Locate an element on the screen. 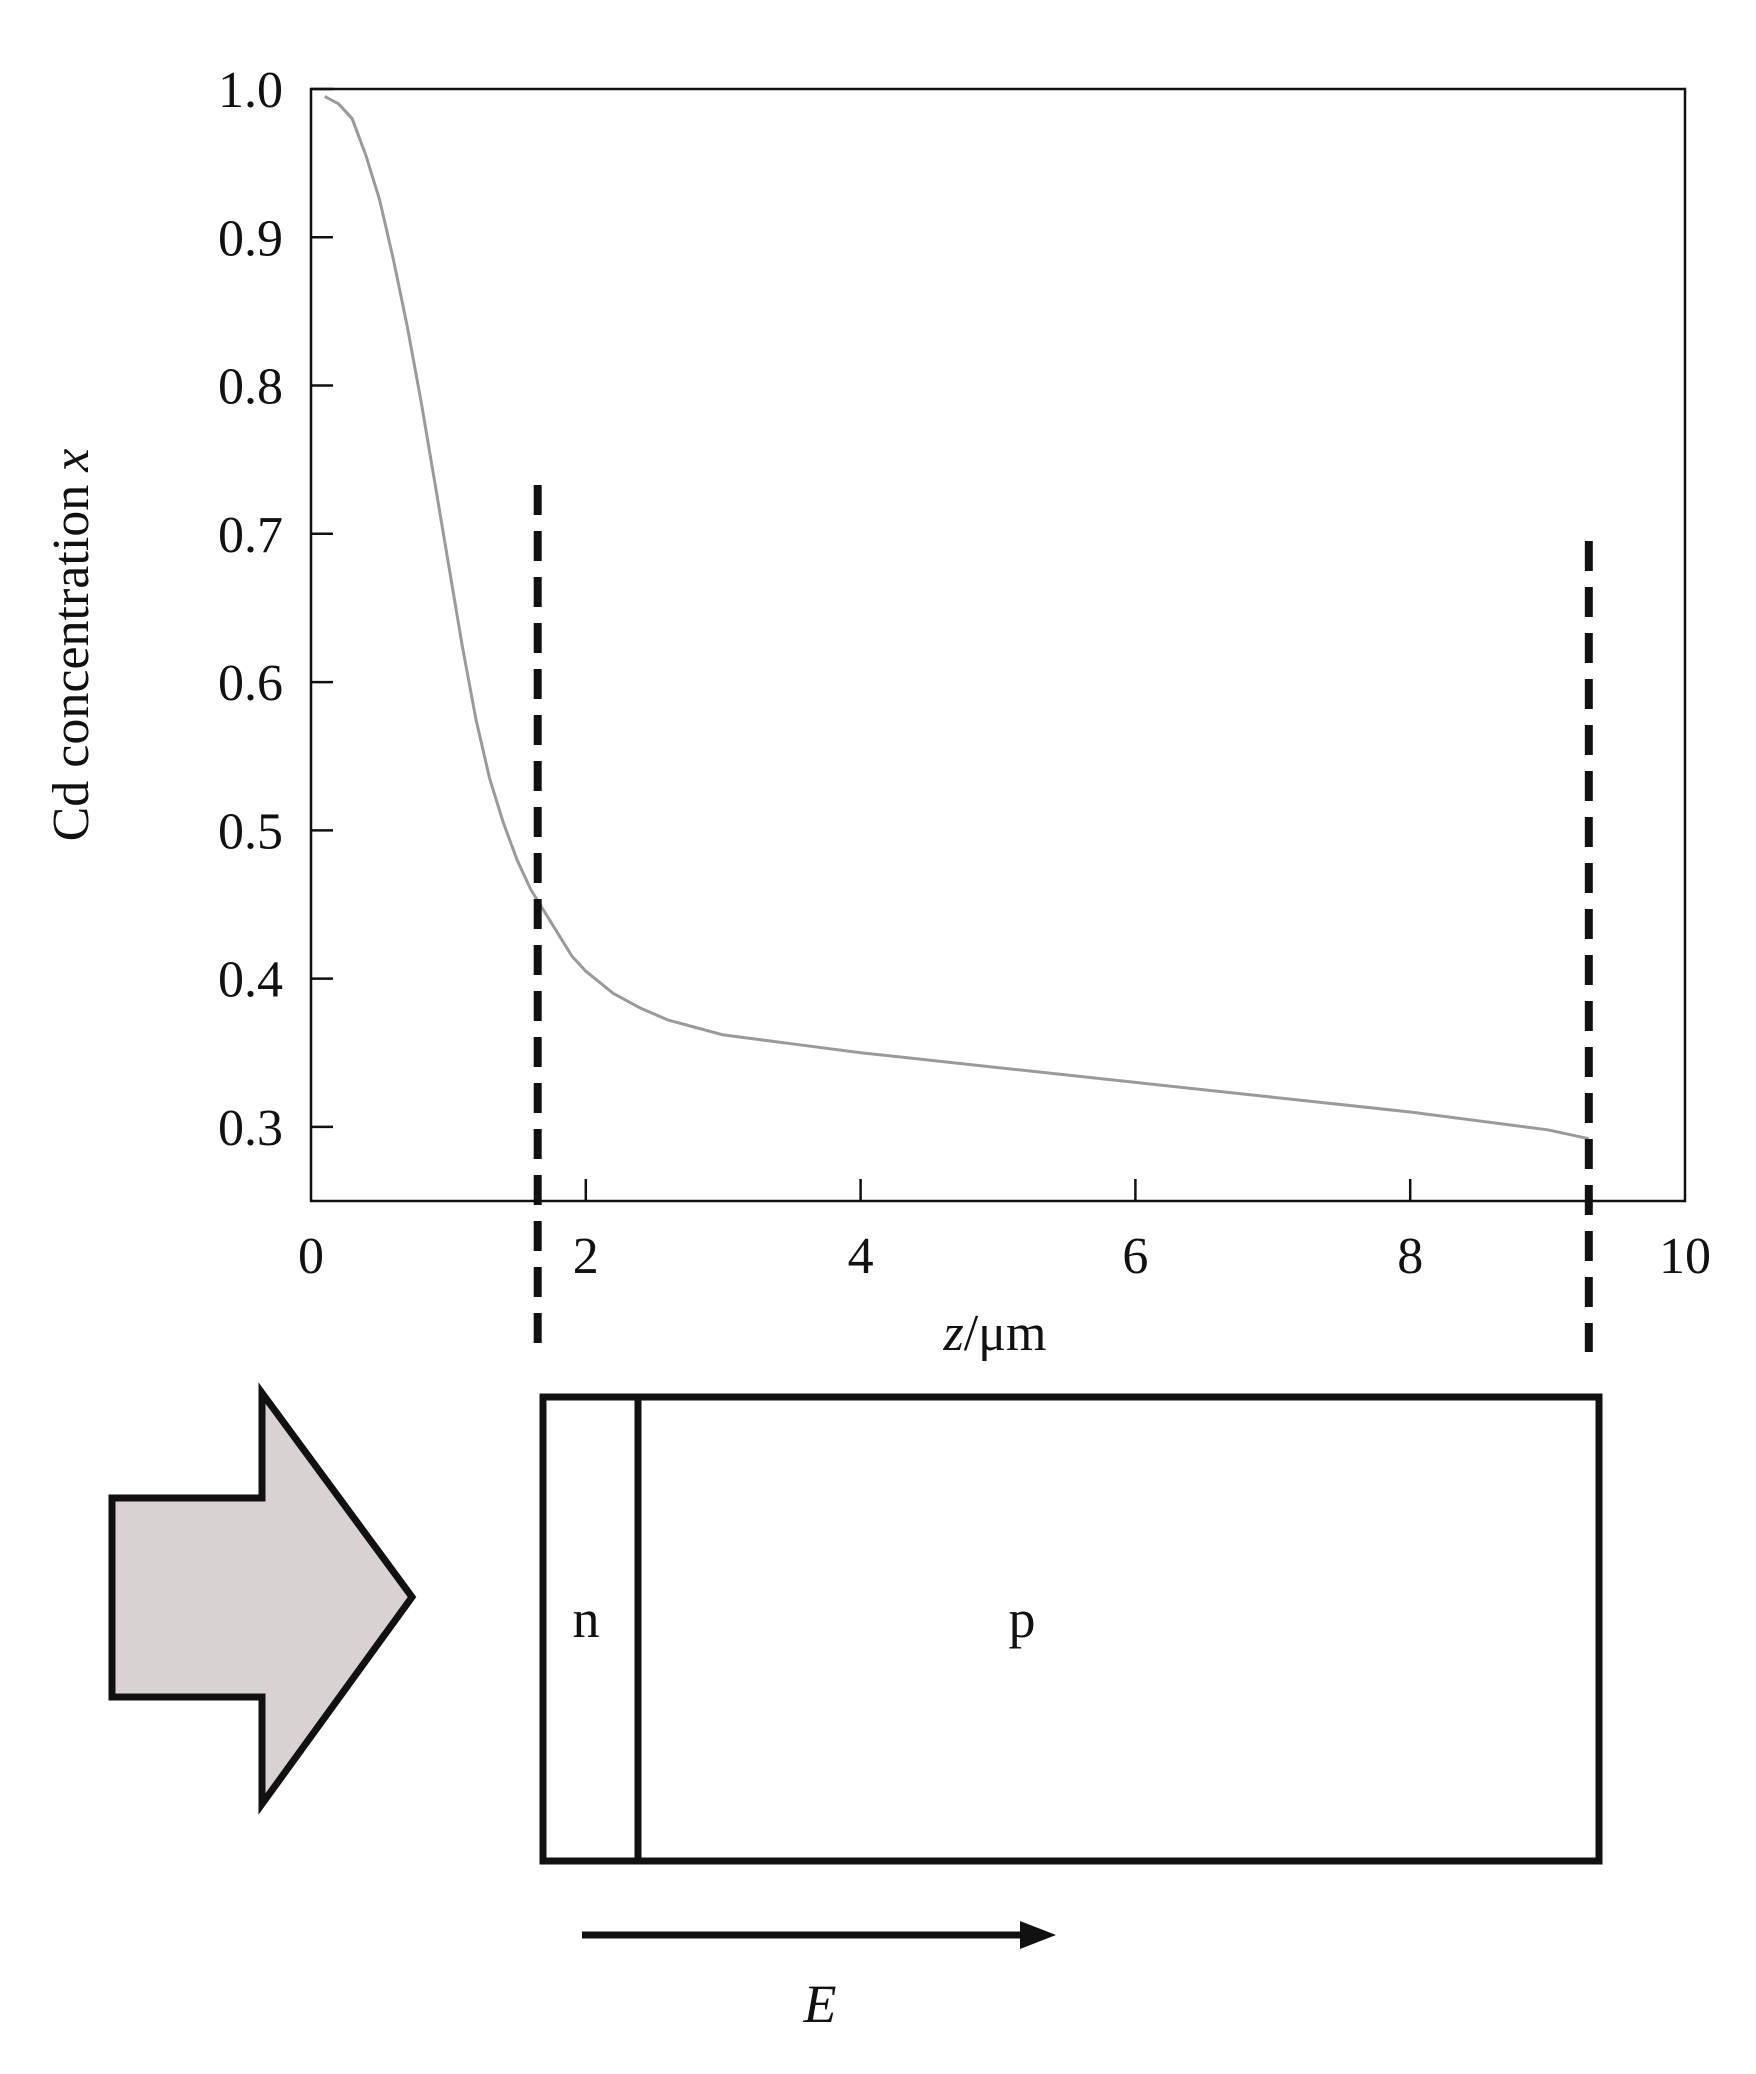  y-tick-label: 0.4 is located at coordinates (250, 980).